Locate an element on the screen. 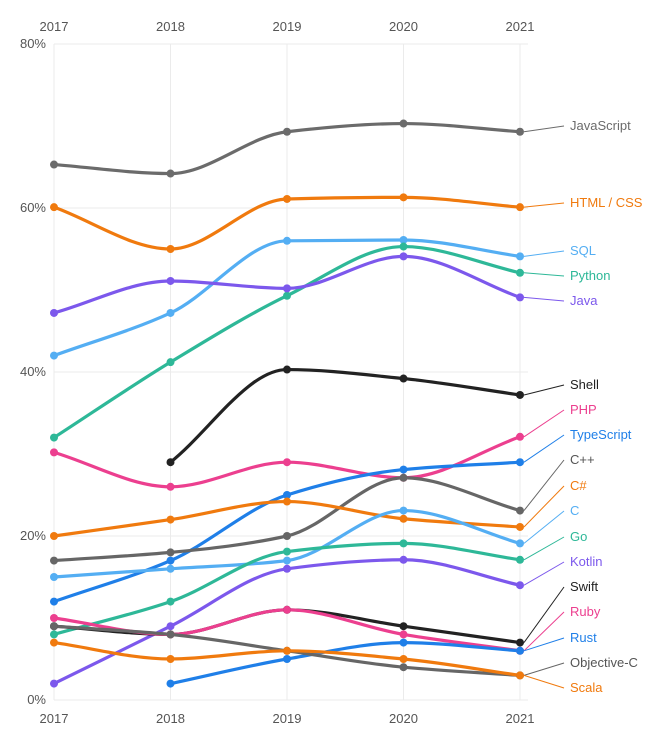 This screenshot has height=736, width=666. y-tick-label: 0% is located at coordinates (36, 699).